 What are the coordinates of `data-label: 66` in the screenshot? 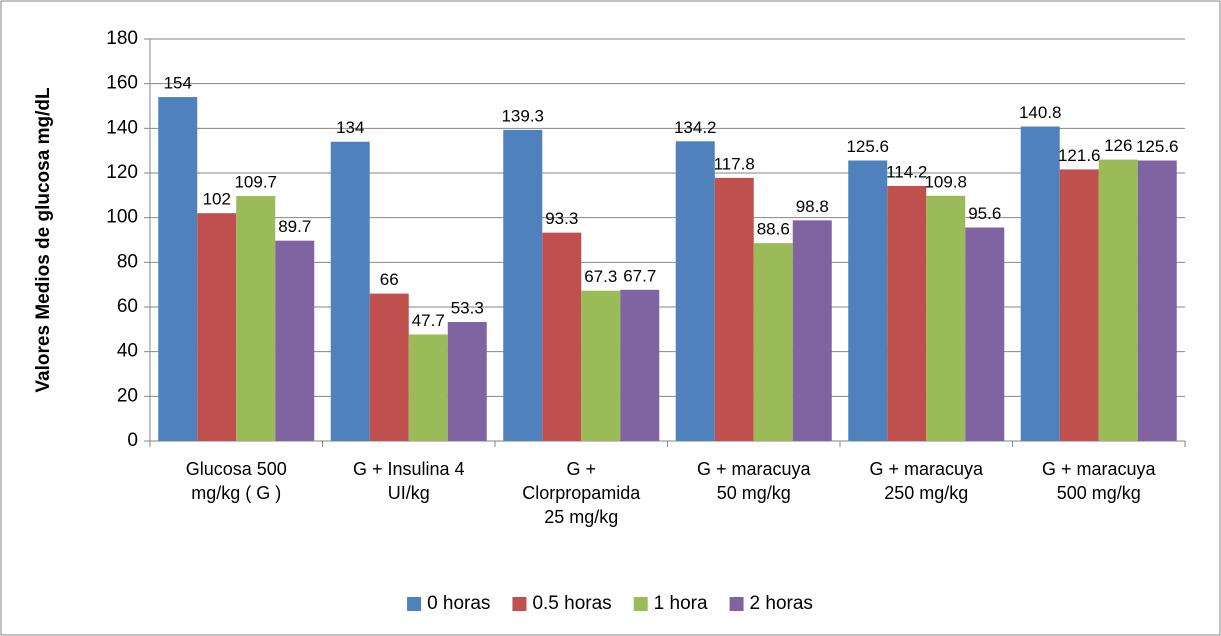 It's located at (389, 279).